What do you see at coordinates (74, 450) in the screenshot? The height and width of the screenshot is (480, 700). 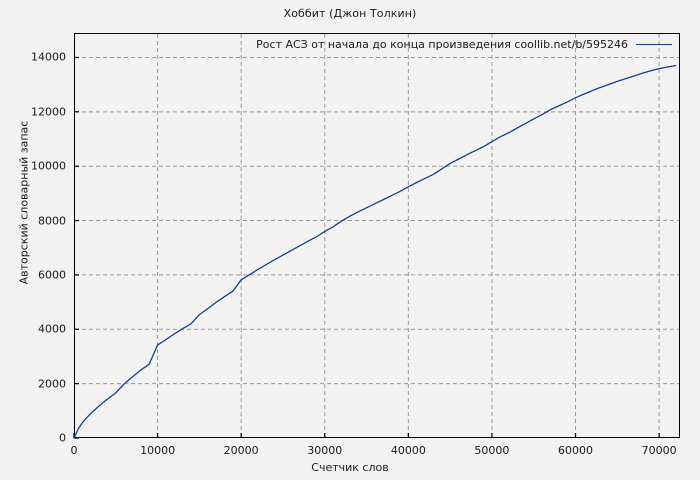 I see `x-tick-label: 0` at bounding box center [74, 450].